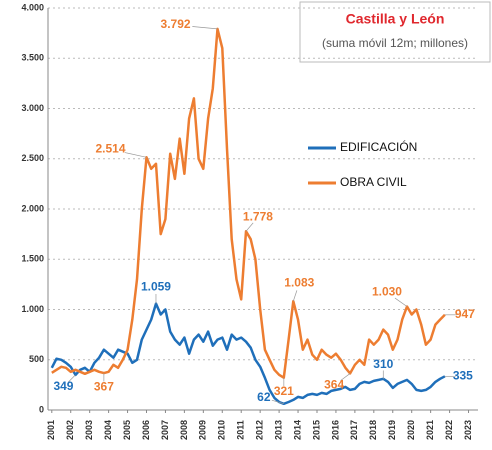 This screenshot has width=492, height=450. I want to click on data-label: 1.778, so click(258, 216).